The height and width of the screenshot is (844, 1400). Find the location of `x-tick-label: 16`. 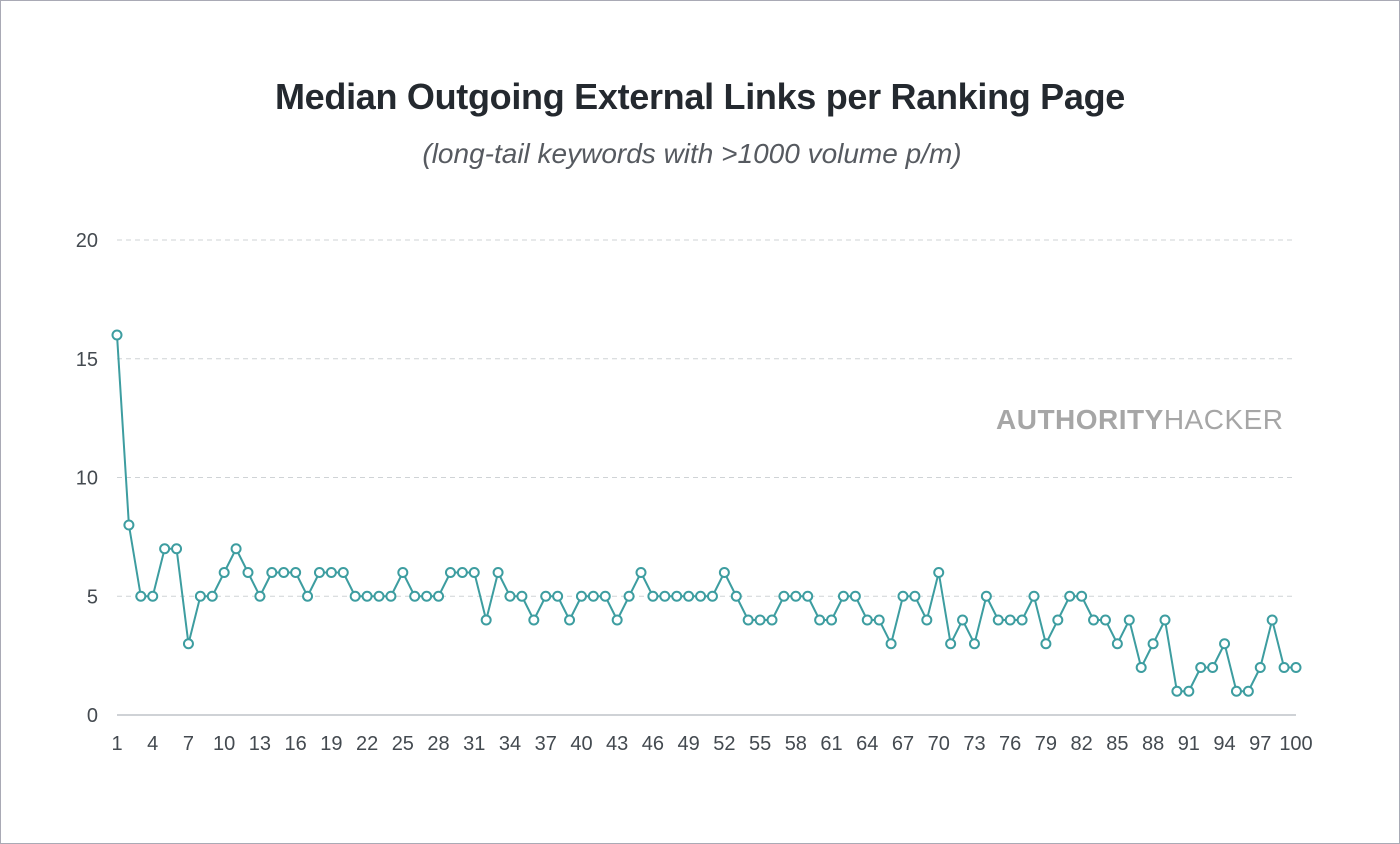

x-tick-label: 16 is located at coordinates (296, 744).